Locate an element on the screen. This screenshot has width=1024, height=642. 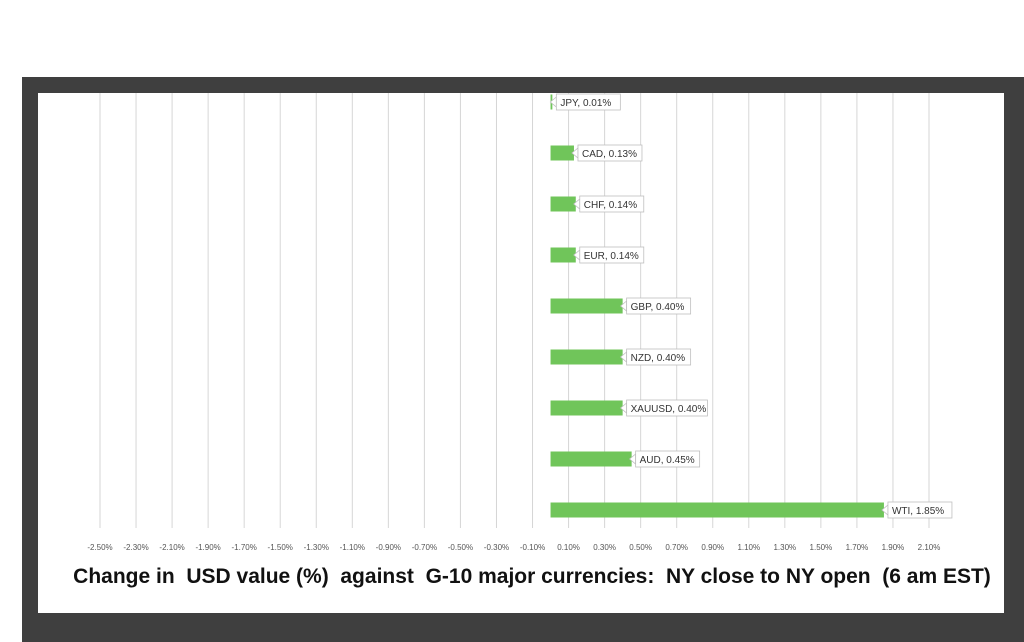
x-tick-label: 1.90% is located at coordinates (893, 547).